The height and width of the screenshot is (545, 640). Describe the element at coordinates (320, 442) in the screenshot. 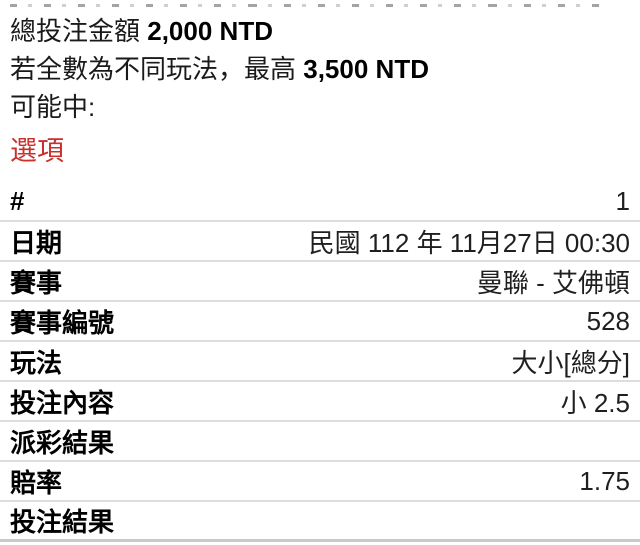

I see `table-row-payout-result: 派彩結果` at that location.